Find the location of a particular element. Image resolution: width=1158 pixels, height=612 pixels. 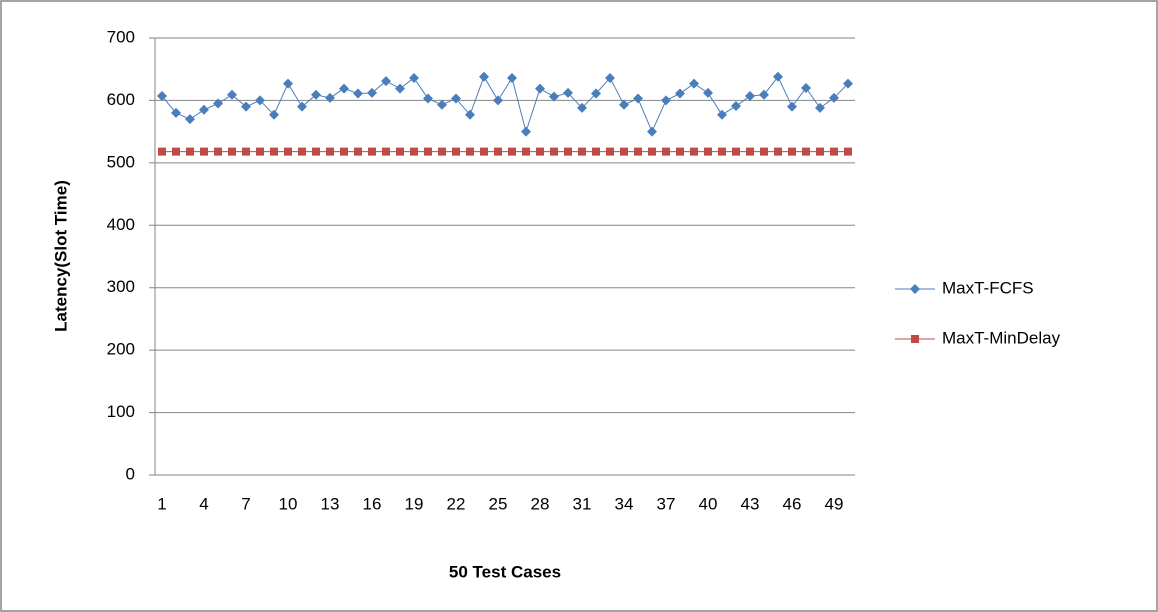

legend-label: MaxT-FCFS is located at coordinates (988, 287).